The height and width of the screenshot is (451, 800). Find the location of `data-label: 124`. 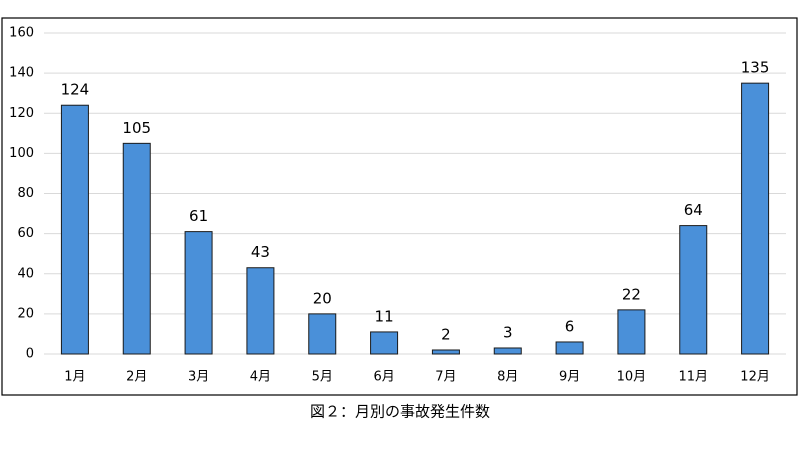

data-label: 124 is located at coordinates (75, 90).